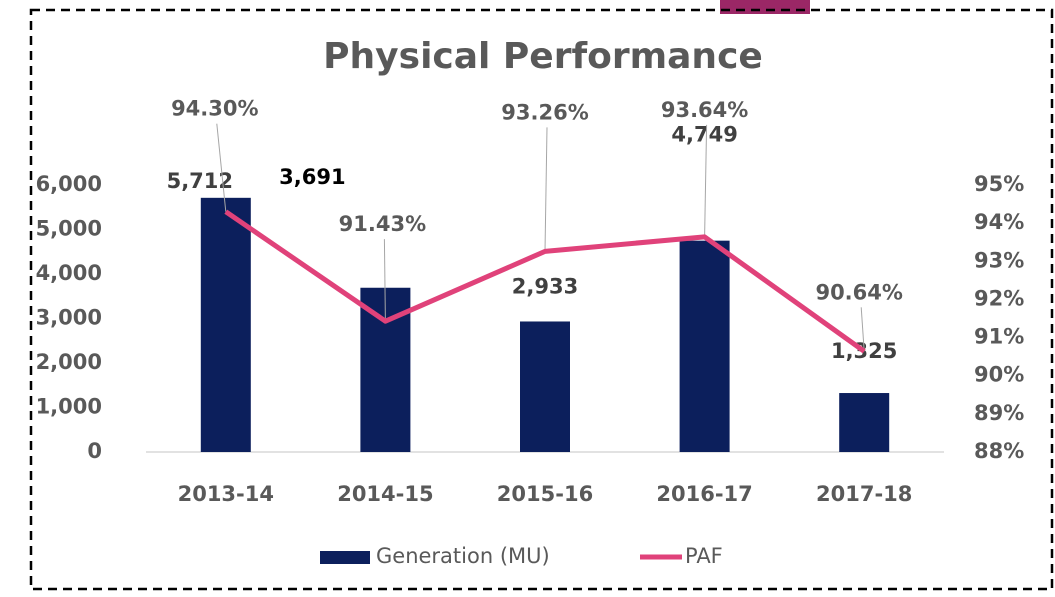  Describe the element at coordinates (69, 273) in the screenshot. I see `y-tick-label: 4,000` at that location.